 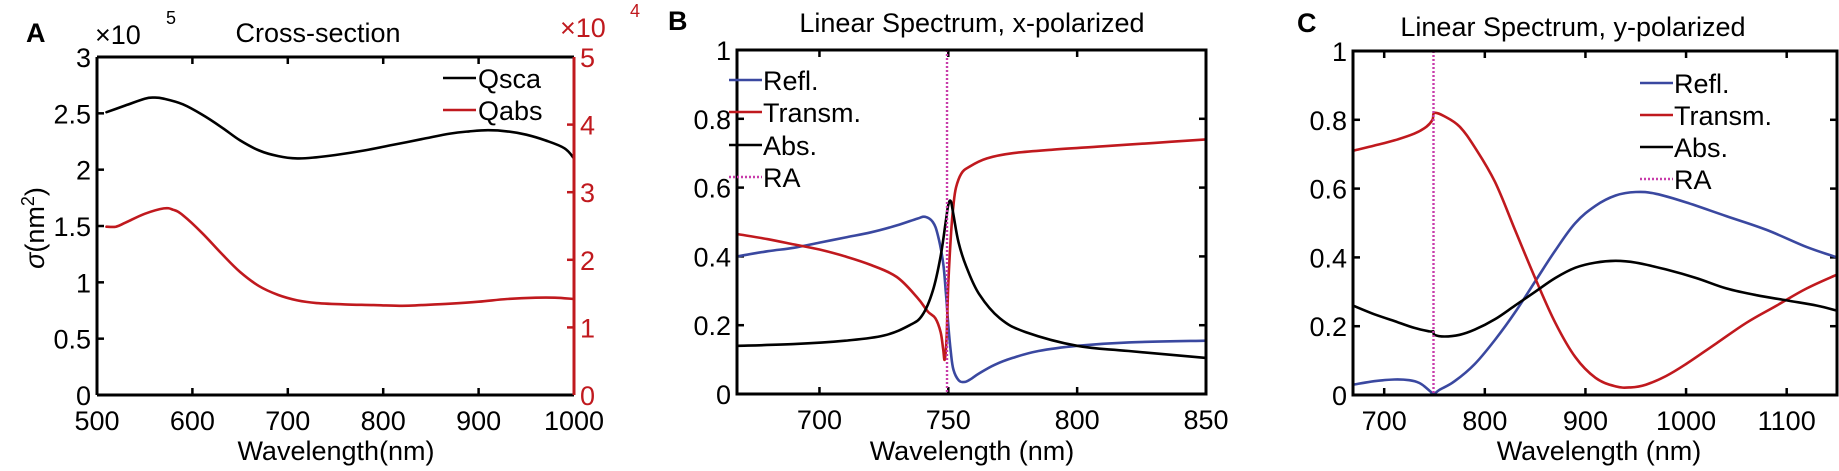 What do you see at coordinates (1484, 421) in the screenshot?
I see `x-tick-label-c: 800` at bounding box center [1484, 421].